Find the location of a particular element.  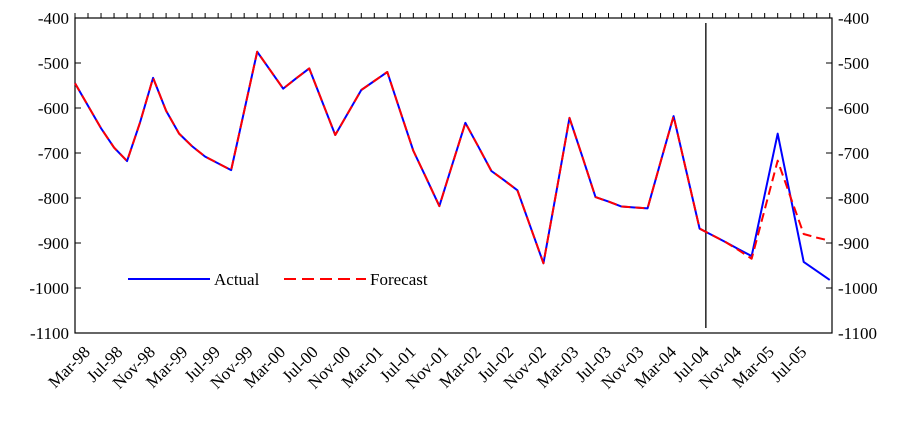

y-tick-label-right: -900 is located at coordinates (853, 243).